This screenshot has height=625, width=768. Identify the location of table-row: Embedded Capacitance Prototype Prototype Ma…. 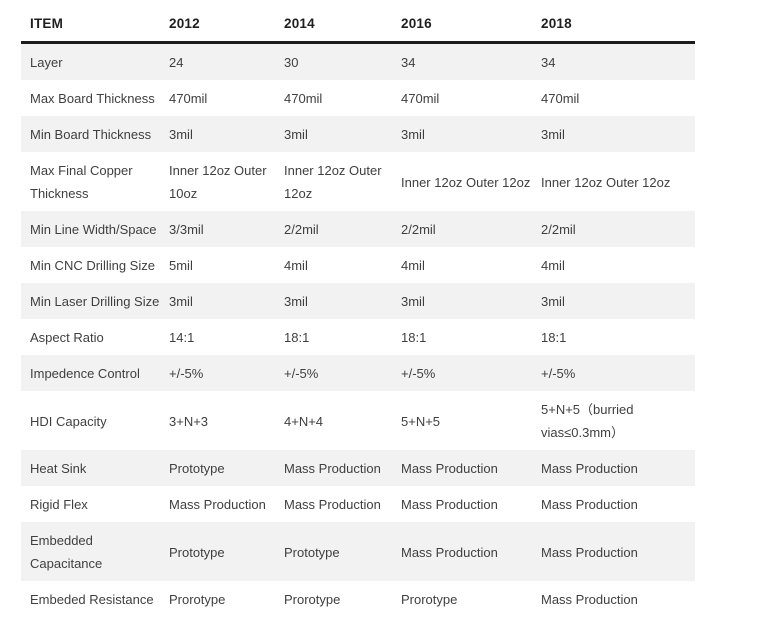
(358, 551).